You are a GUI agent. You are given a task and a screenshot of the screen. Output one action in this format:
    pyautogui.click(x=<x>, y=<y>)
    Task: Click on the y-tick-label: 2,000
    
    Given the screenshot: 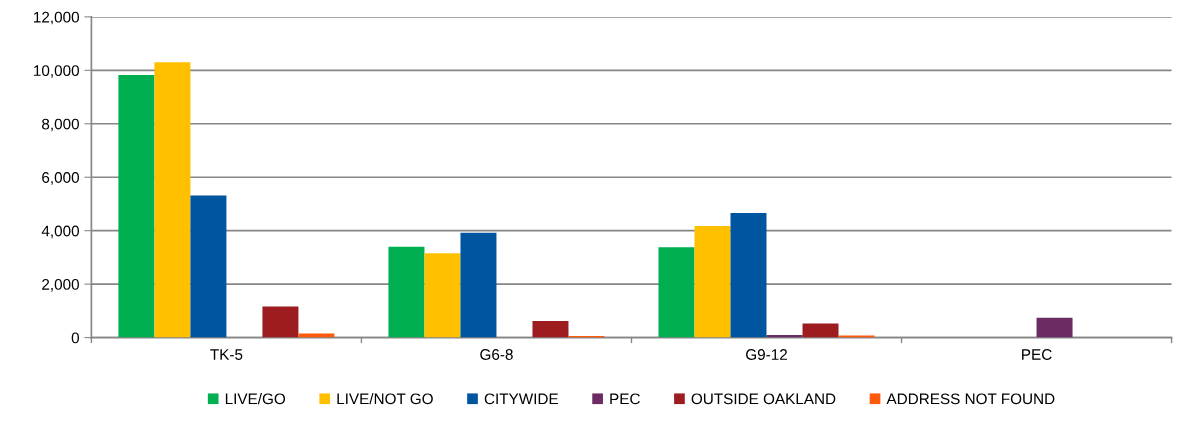 What is the action you would take?
    pyautogui.click(x=60, y=285)
    